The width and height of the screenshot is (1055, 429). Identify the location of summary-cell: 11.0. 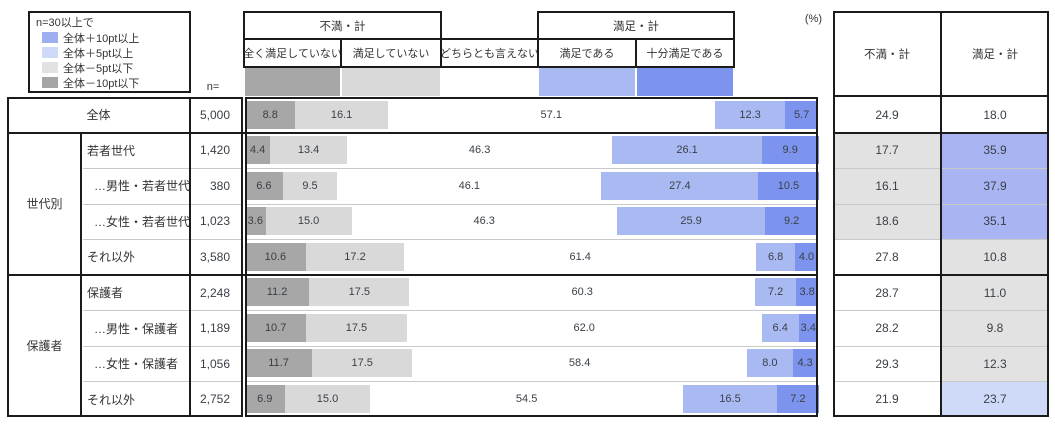
(995, 292).